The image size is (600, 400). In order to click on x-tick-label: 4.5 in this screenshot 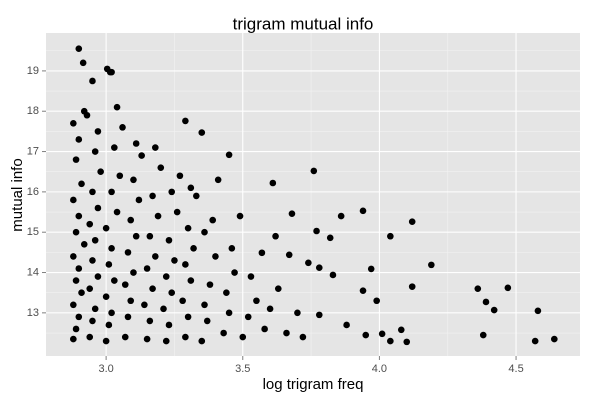, I will do `click(515, 369)`.